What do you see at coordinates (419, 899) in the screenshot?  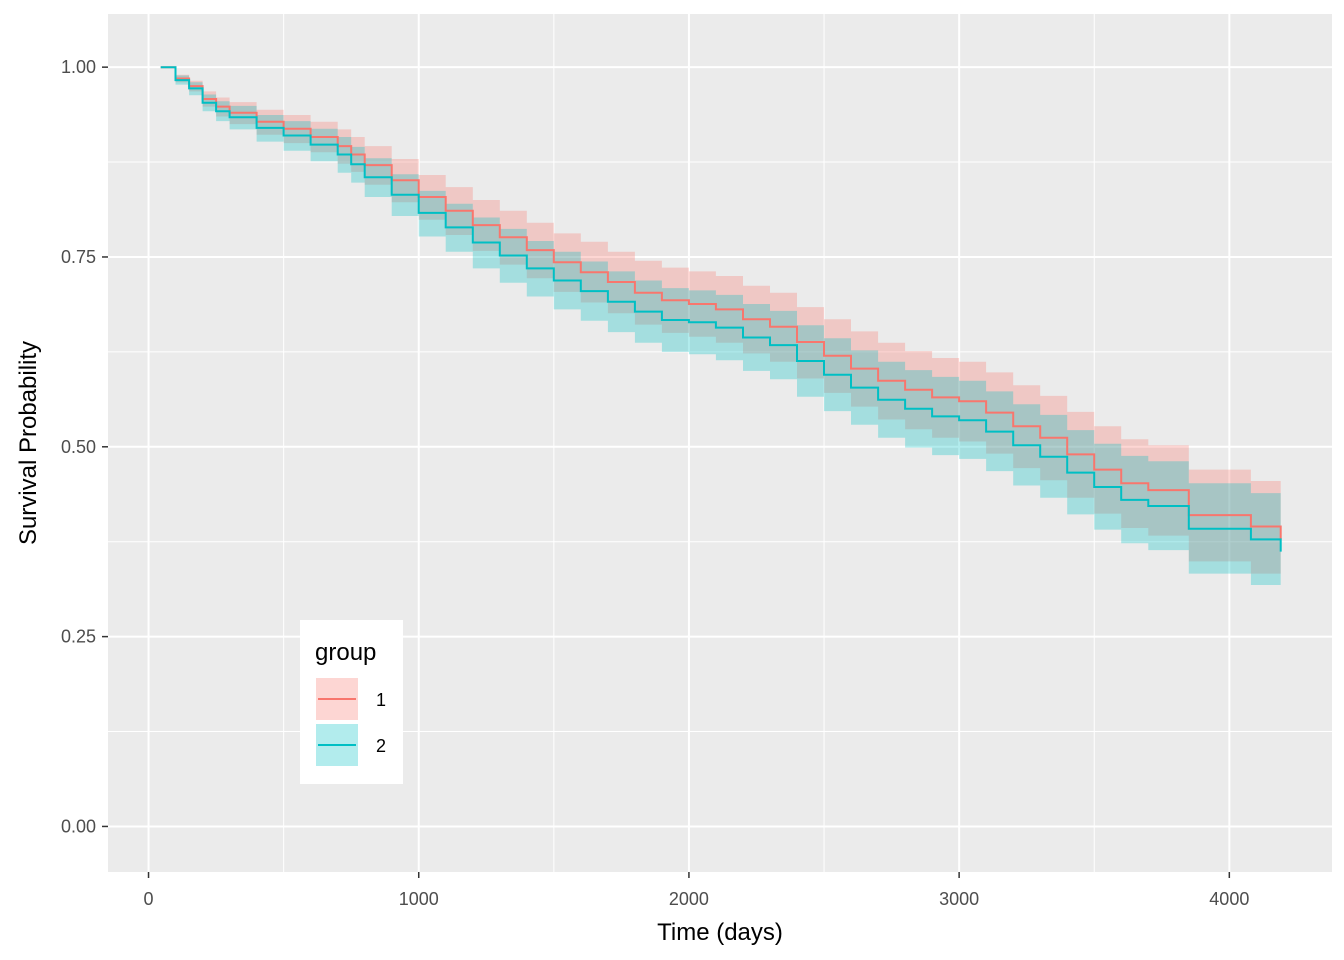 I see `x-tick-label: 1000` at bounding box center [419, 899].